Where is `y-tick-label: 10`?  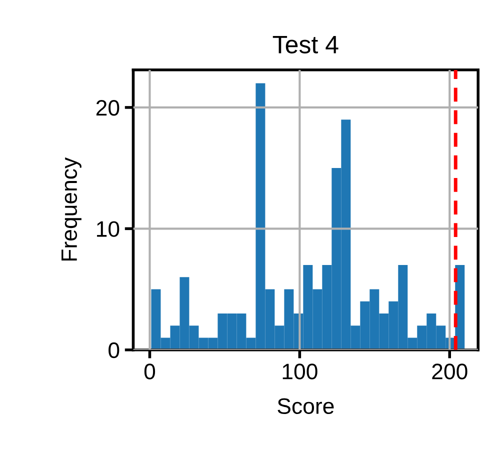
y-tick-label: 10 is located at coordinates (108, 229).